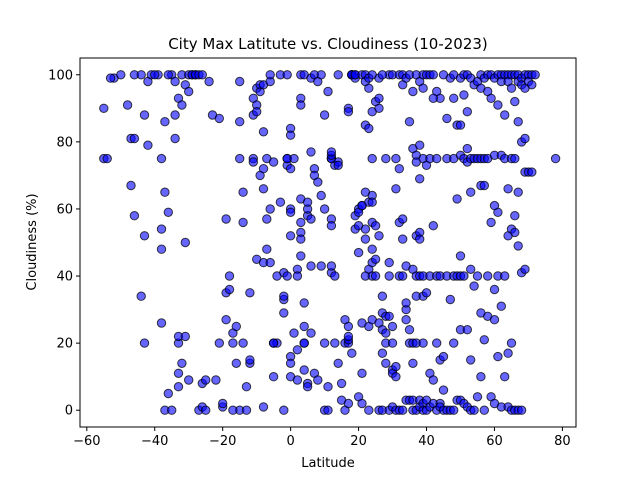 This screenshot has height=484, width=640. I want to click on y-axis: 0 20 40 60 80 100, so click(64, 243).